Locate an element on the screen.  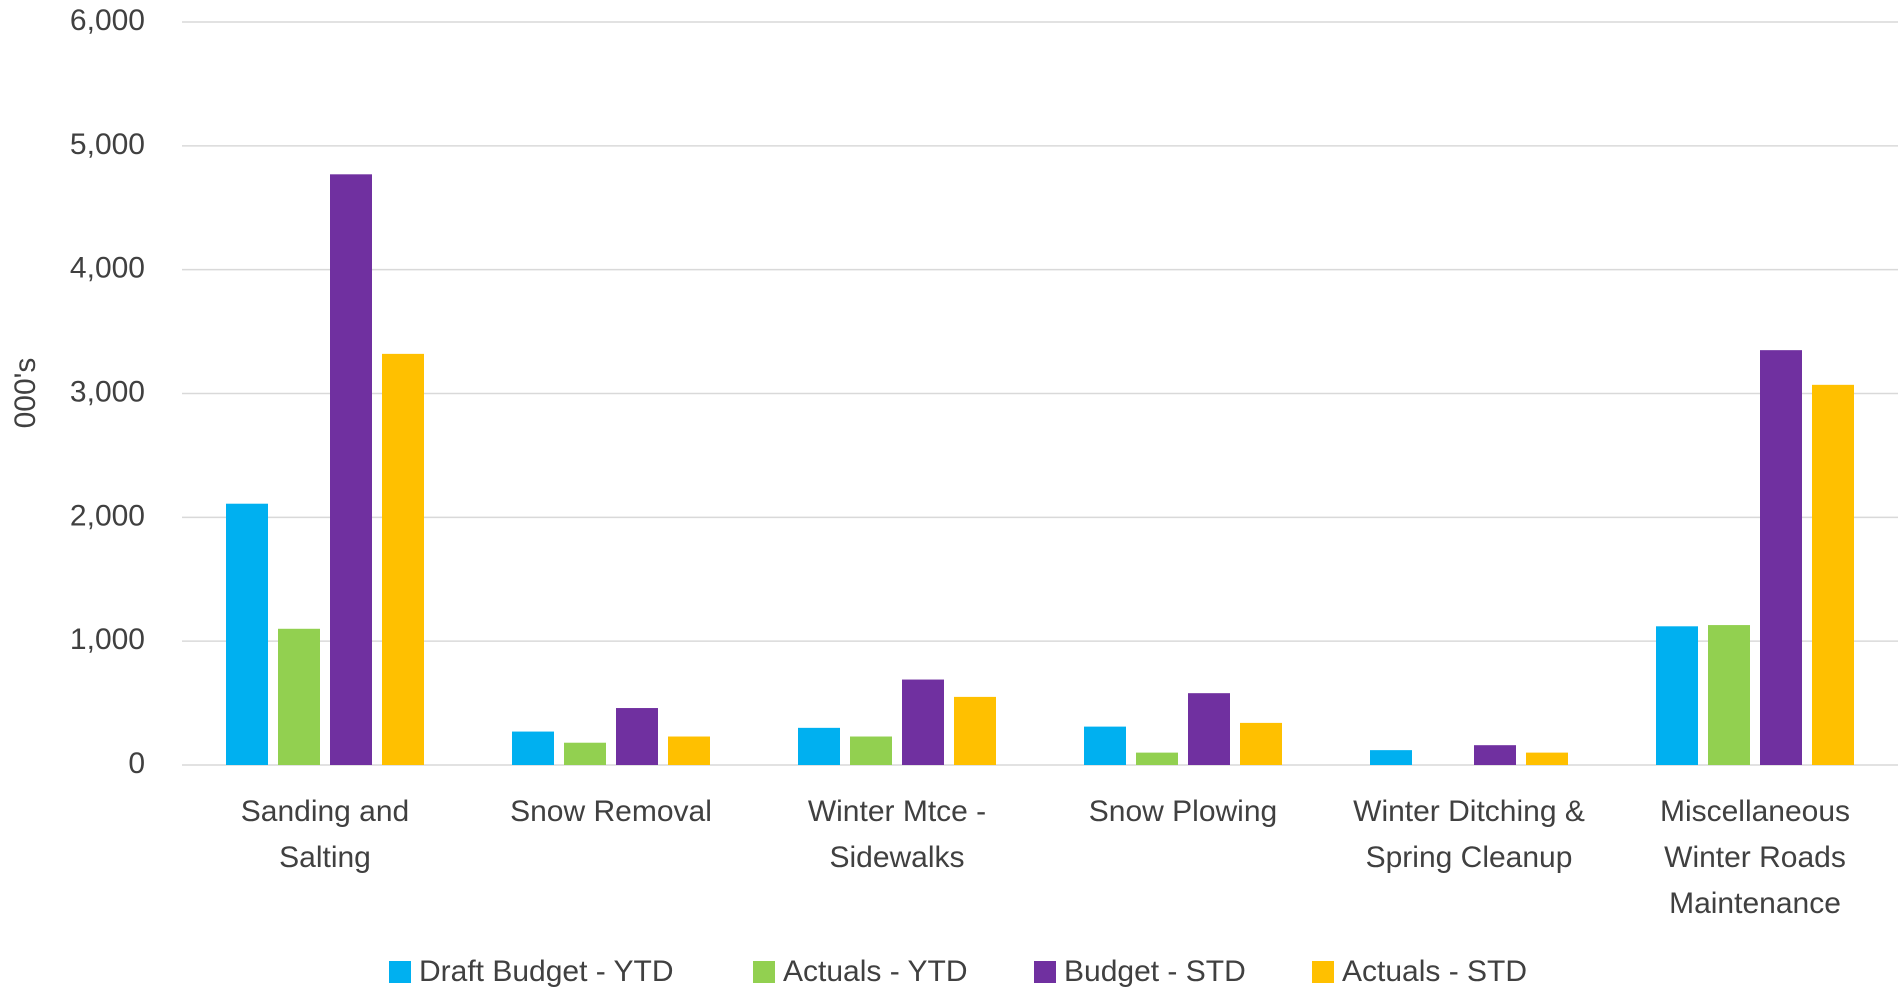
y-tick-label: 0 is located at coordinates (136, 763).